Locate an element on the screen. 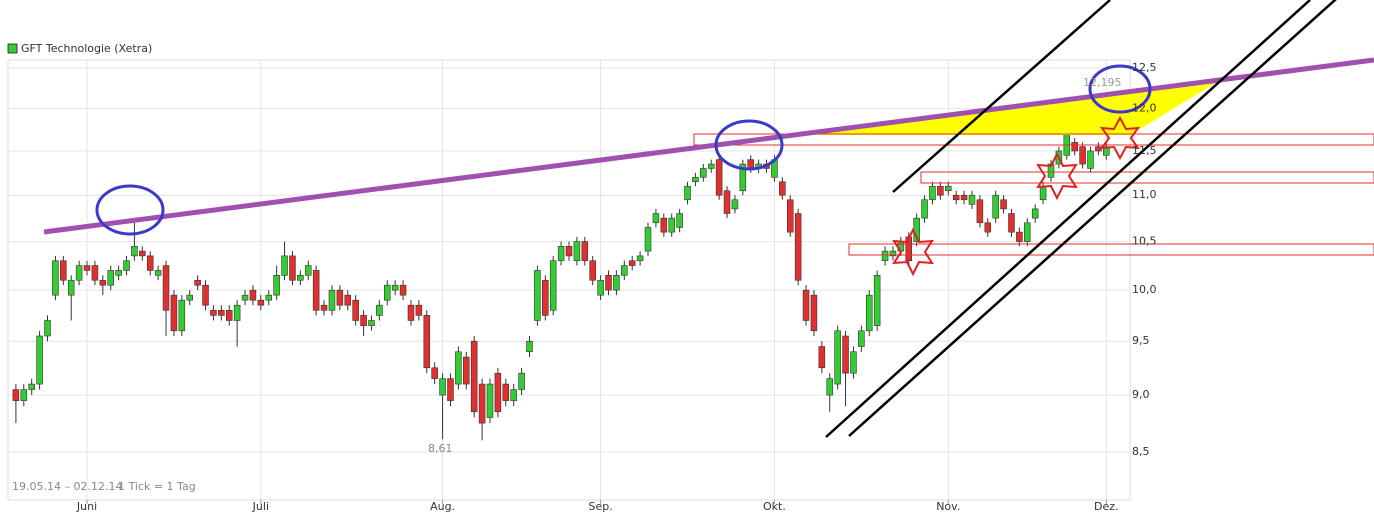 The image size is (1374, 532). y-tick-label: 12,0 is located at coordinates (1144, 108).